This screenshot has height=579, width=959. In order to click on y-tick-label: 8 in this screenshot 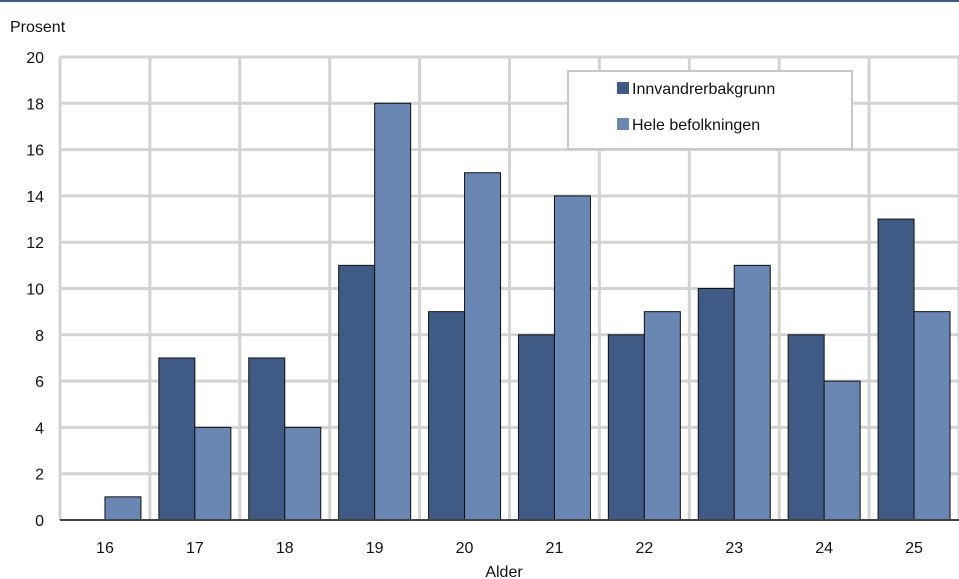, I will do `click(39, 336)`.